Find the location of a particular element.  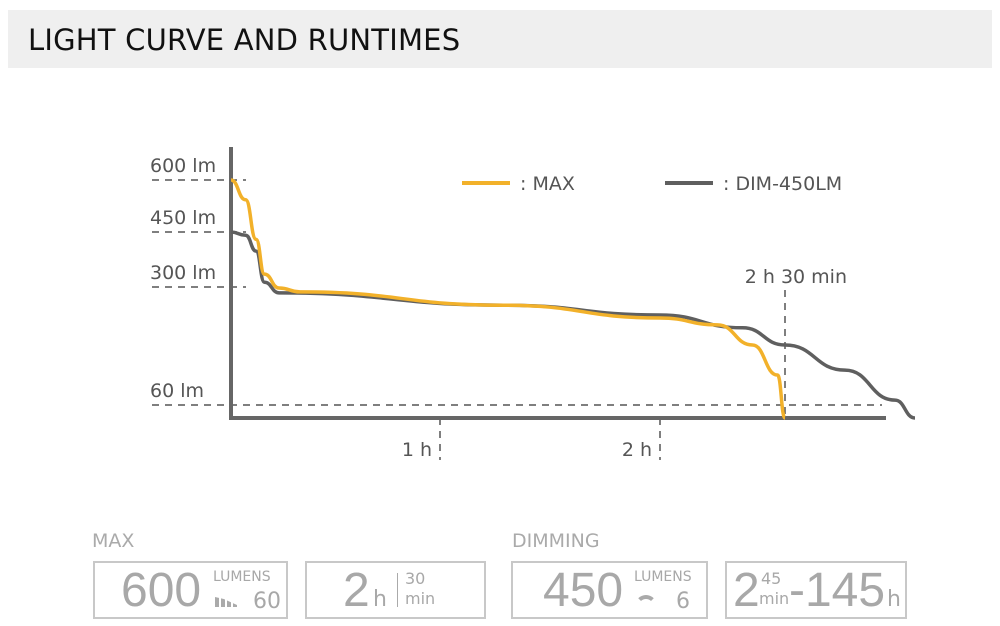

dimming-runtime-b: -145 is located at coordinates (837, 590).